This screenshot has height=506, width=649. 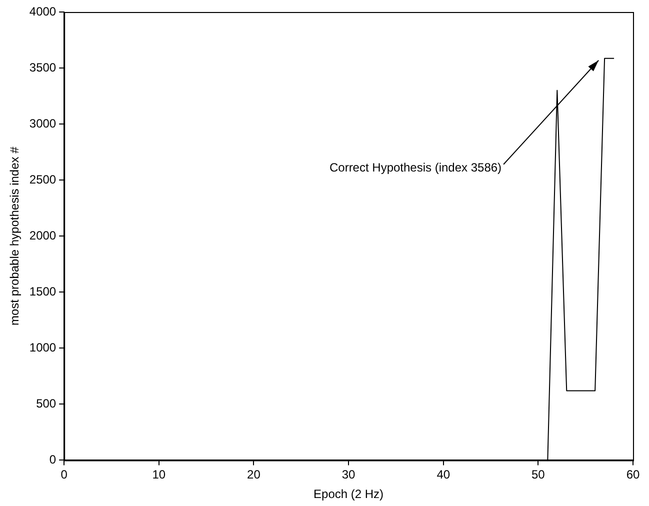 What do you see at coordinates (349, 475) in the screenshot?
I see `x-tick-label: 30` at bounding box center [349, 475].